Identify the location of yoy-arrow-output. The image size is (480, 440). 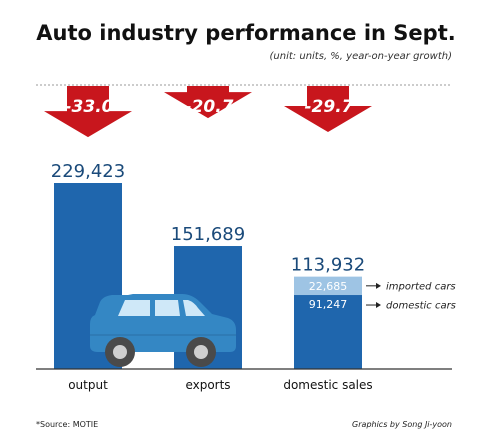
(88, 112).